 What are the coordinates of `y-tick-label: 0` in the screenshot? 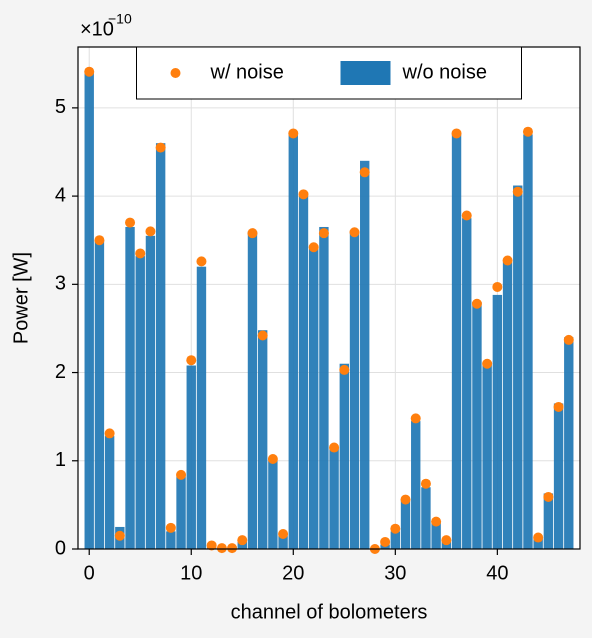 It's located at (60, 548).